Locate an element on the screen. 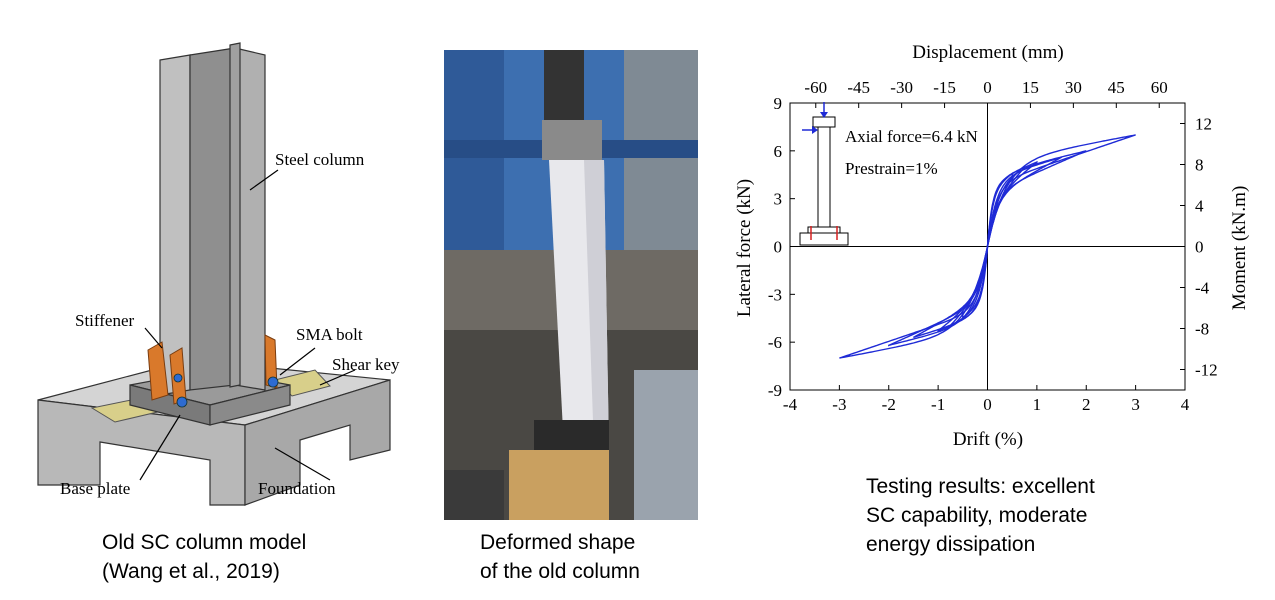  label-foundation: Foundation is located at coordinates (297, 488).